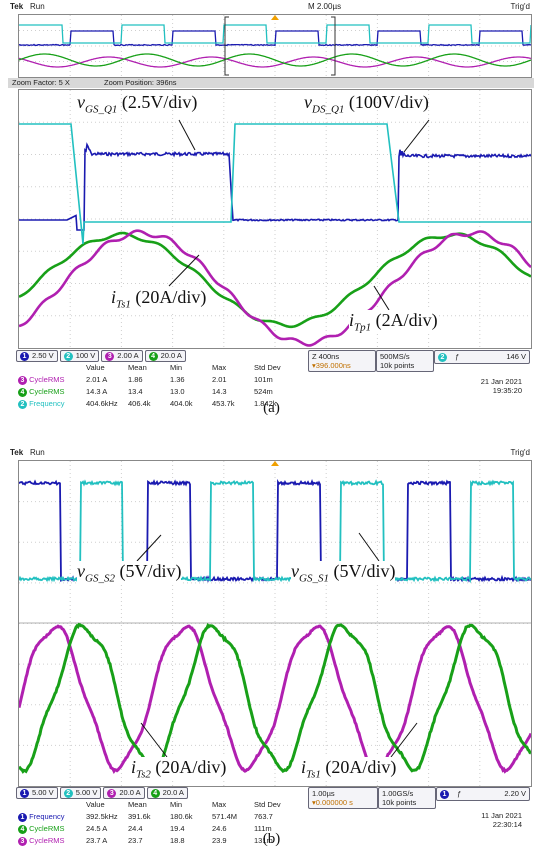  What do you see at coordinates (349, 769) in the screenshot?
I see `label-its1-b: iTs1 (20A/div)` at bounding box center [349, 769].